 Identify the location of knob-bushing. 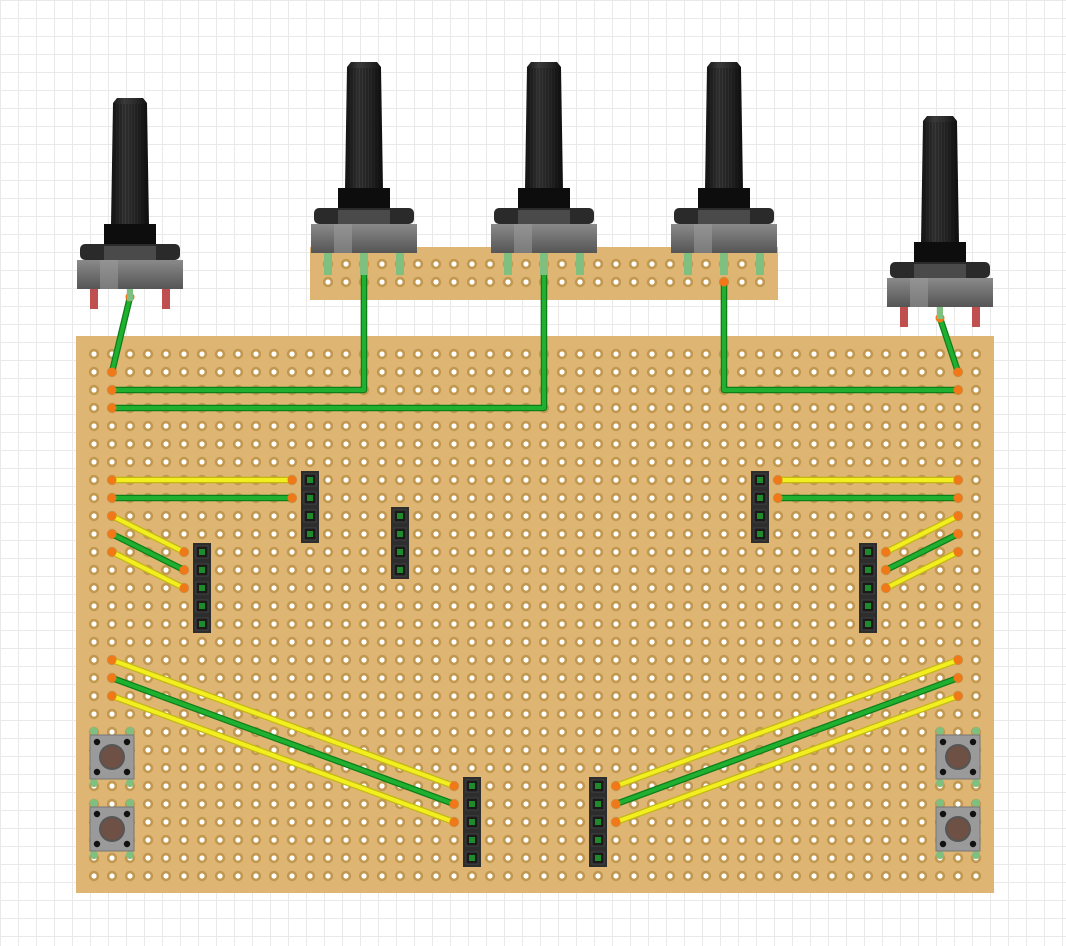
(724, 199).